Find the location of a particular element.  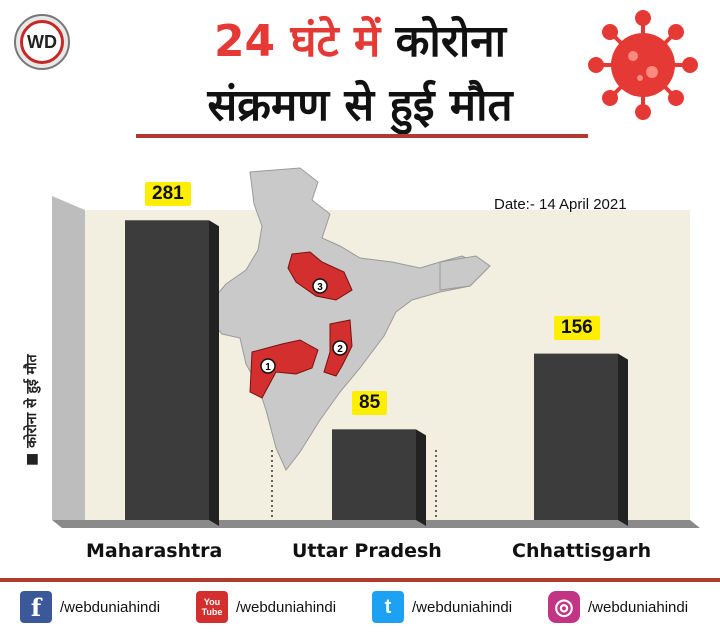

bar-side-maharashtra is located at coordinates (214, 373).